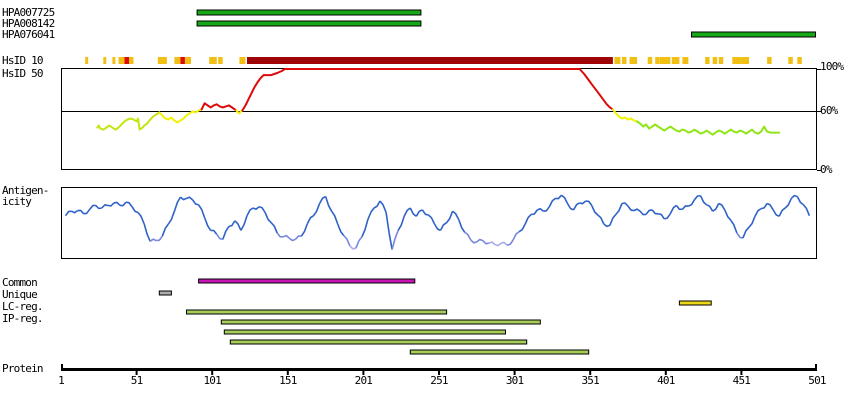  Describe the element at coordinates (499, 352) in the screenshot. I see `region-bar-ipreg` at that location.